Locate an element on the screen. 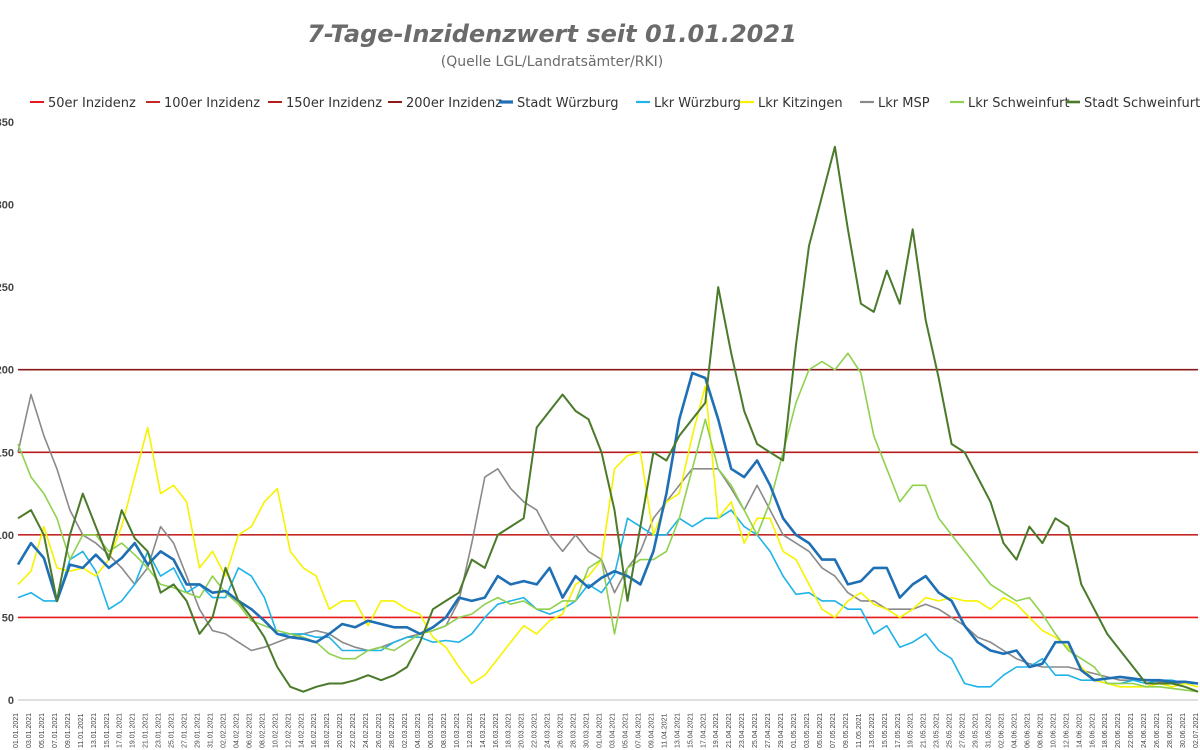 The image size is (1200, 750). x-tick-label: 26.02.2021 is located at coordinates (379, 730).